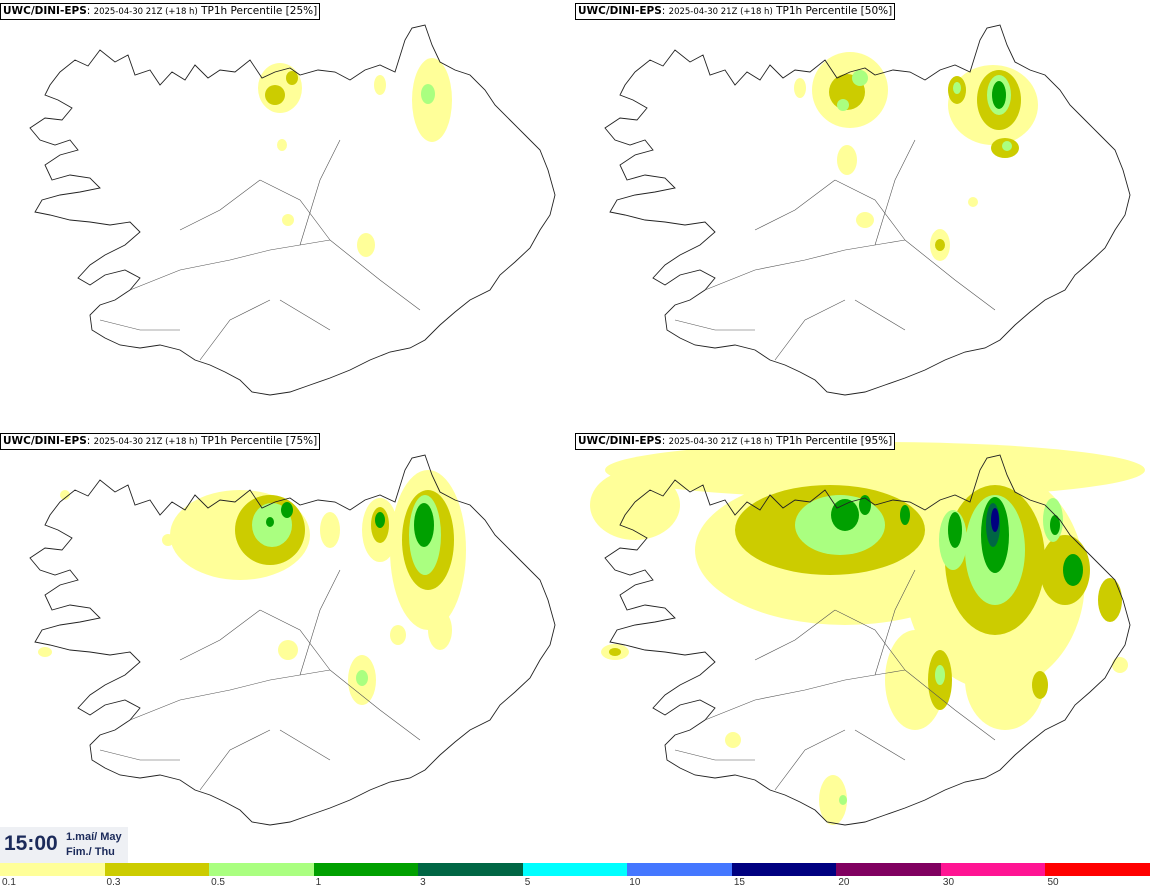 This screenshot has height=891, width=1150. I want to click on legend-tick-label: 3, so click(423, 882).